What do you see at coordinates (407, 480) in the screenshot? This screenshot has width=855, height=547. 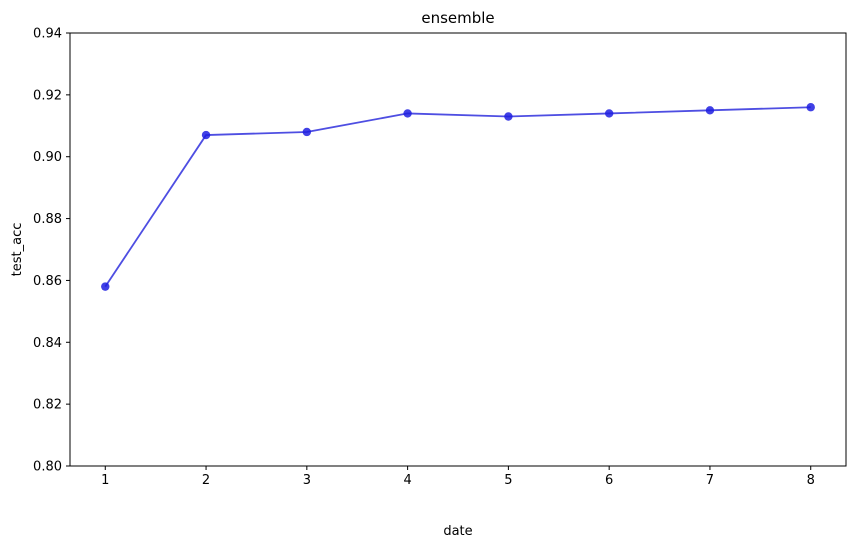 I see `x-tick-label: 4` at bounding box center [407, 480].